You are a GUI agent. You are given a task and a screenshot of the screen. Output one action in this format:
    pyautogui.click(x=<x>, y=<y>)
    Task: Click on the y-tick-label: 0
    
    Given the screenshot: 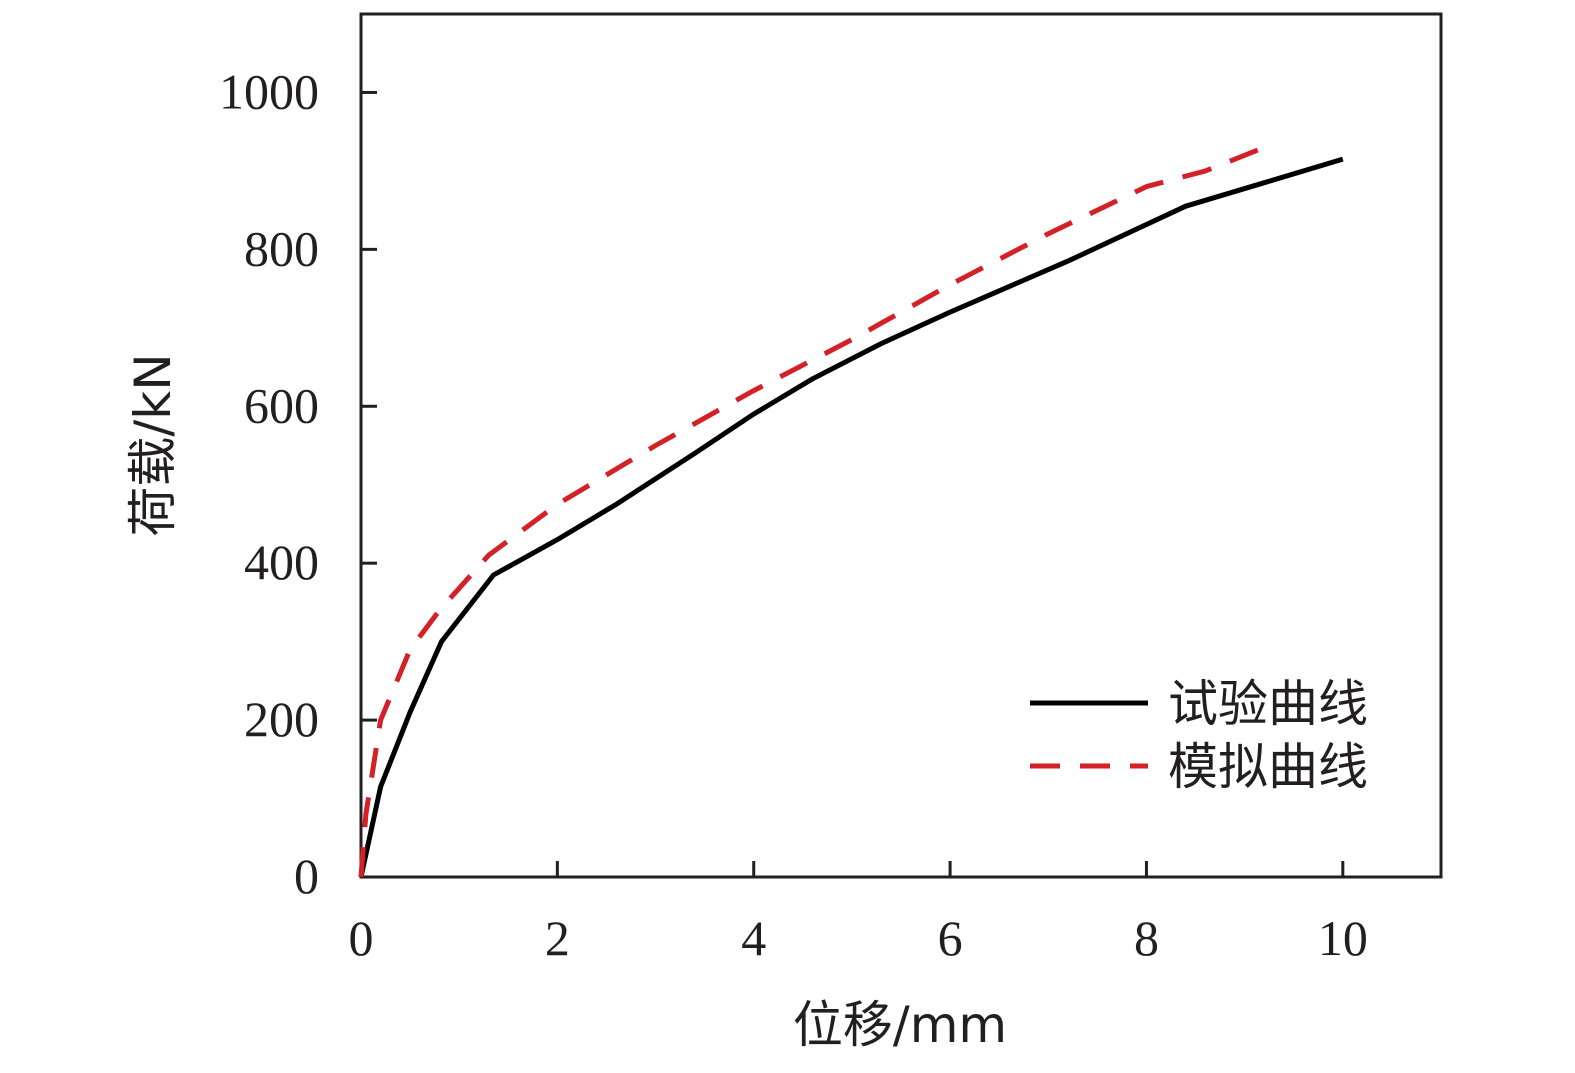 What is the action you would take?
    pyautogui.click(x=306, y=876)
    